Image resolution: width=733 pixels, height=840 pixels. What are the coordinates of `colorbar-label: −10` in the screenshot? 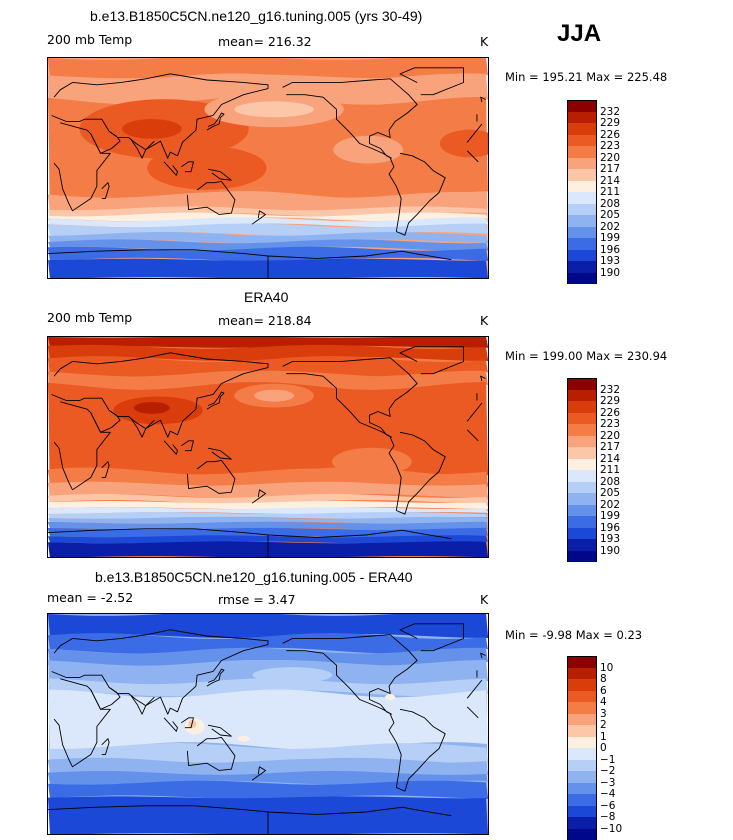 It's located at (611, 828).